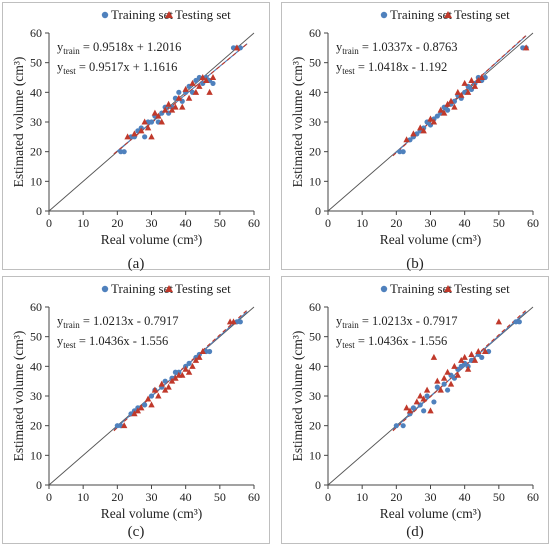 The width and height of the screenshot is (550, 546). Describe the element at coordinates (136, 264) in the screenshot. I see `caption-a: (a)` at that location.